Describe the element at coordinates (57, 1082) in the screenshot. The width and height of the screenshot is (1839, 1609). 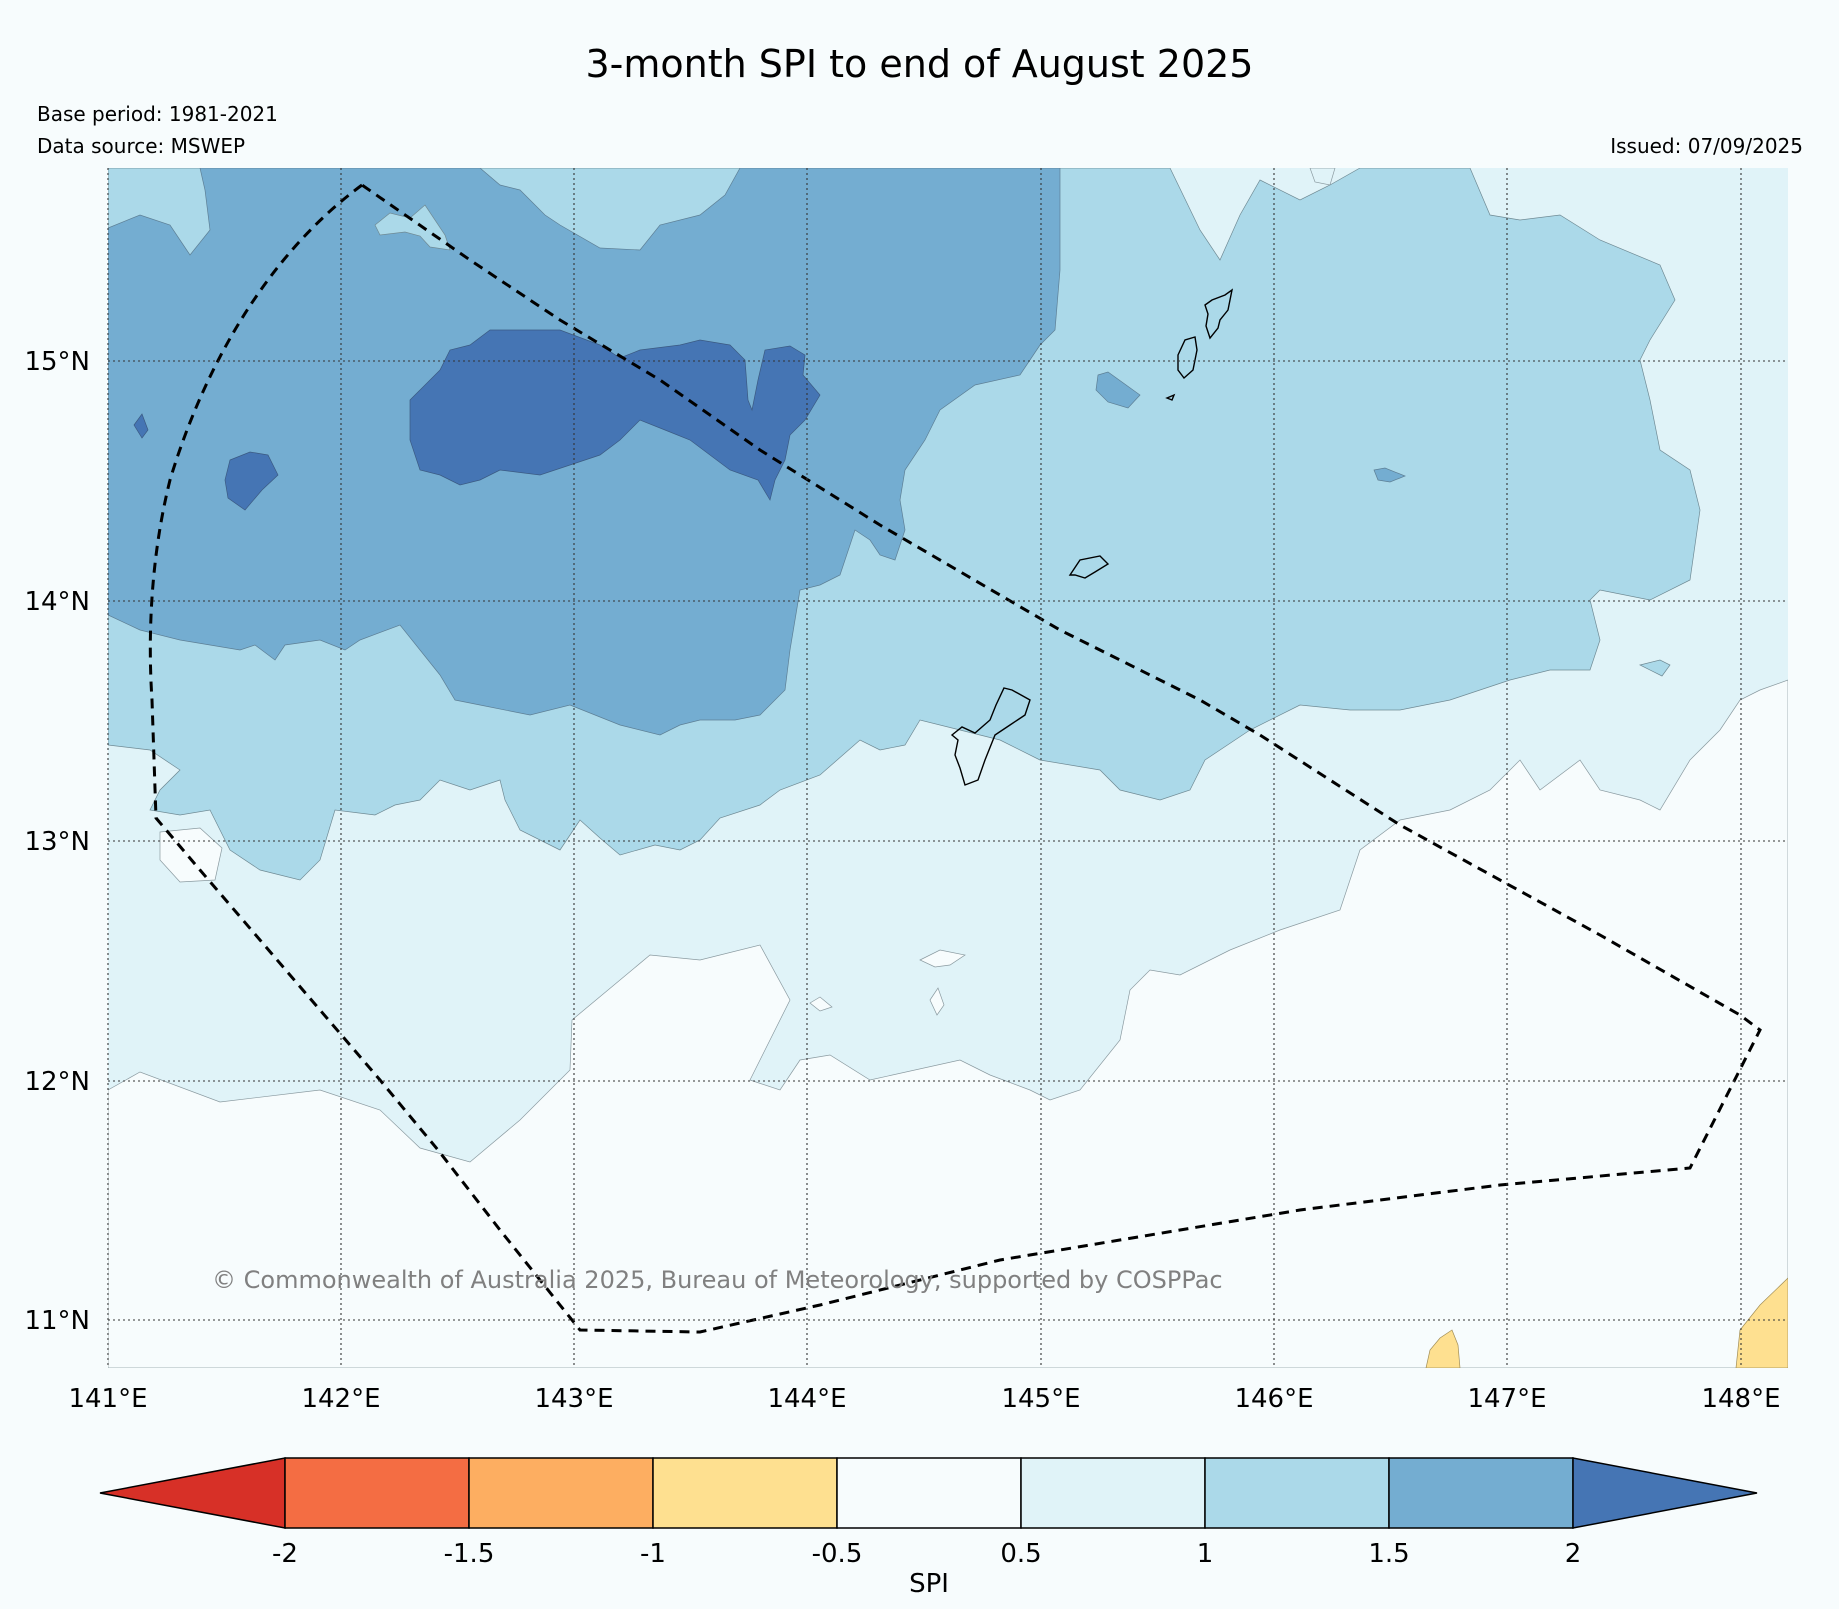
I see `lat-label: 12°N` at that location.